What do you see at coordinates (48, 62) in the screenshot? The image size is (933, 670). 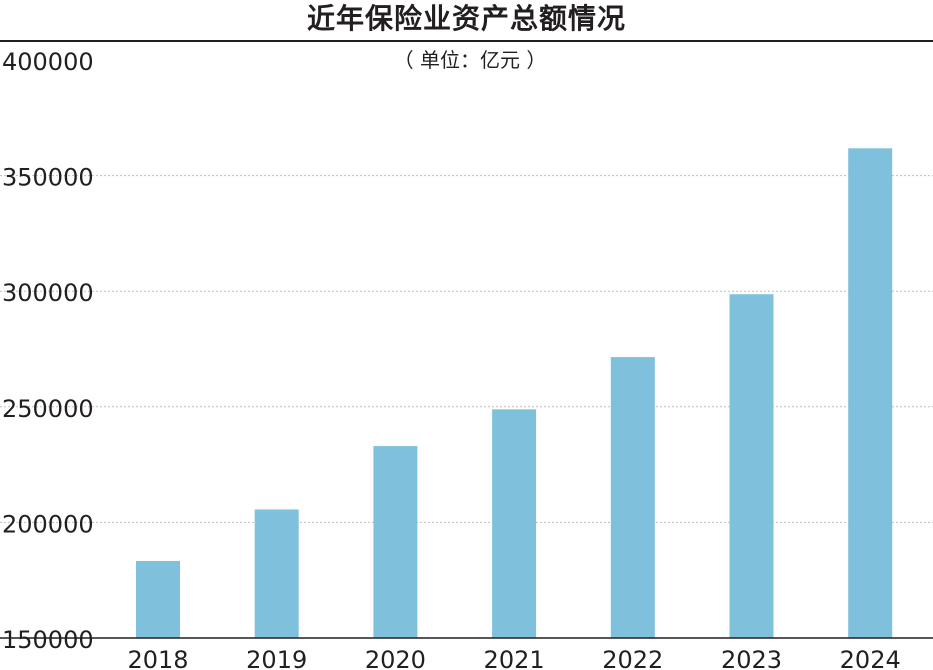 I see `y-tick-label: 400000` at bounding box center [48, 62].